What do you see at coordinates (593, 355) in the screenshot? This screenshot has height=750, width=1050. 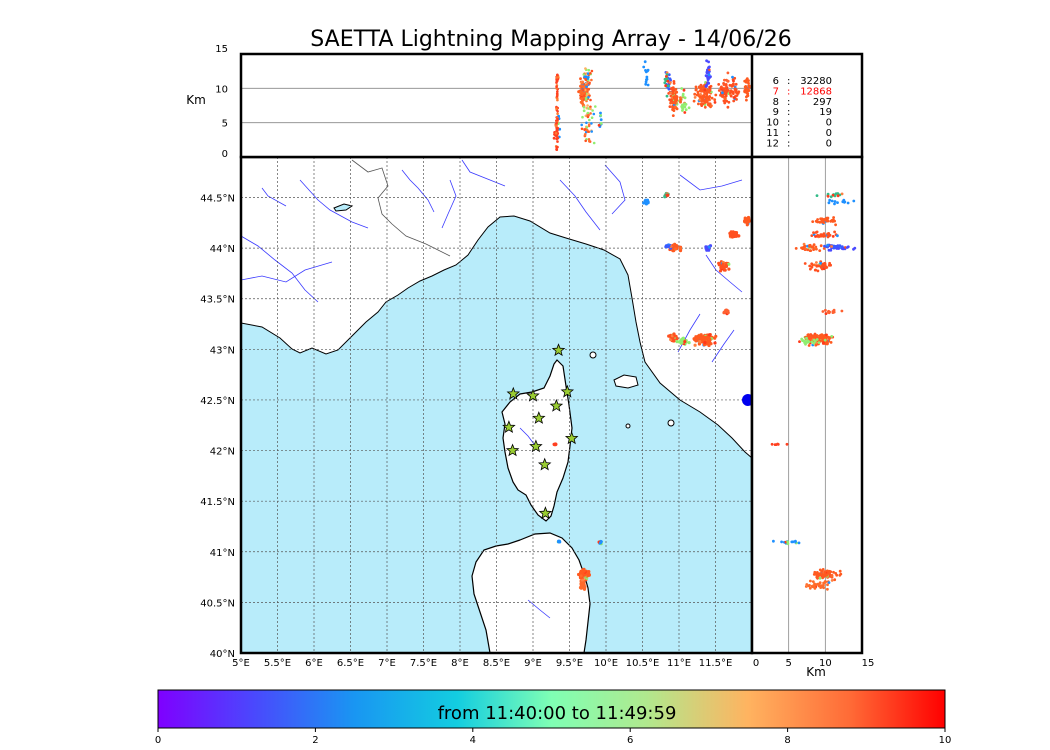 I see `capraia-island` at bounding box center [593, 355].